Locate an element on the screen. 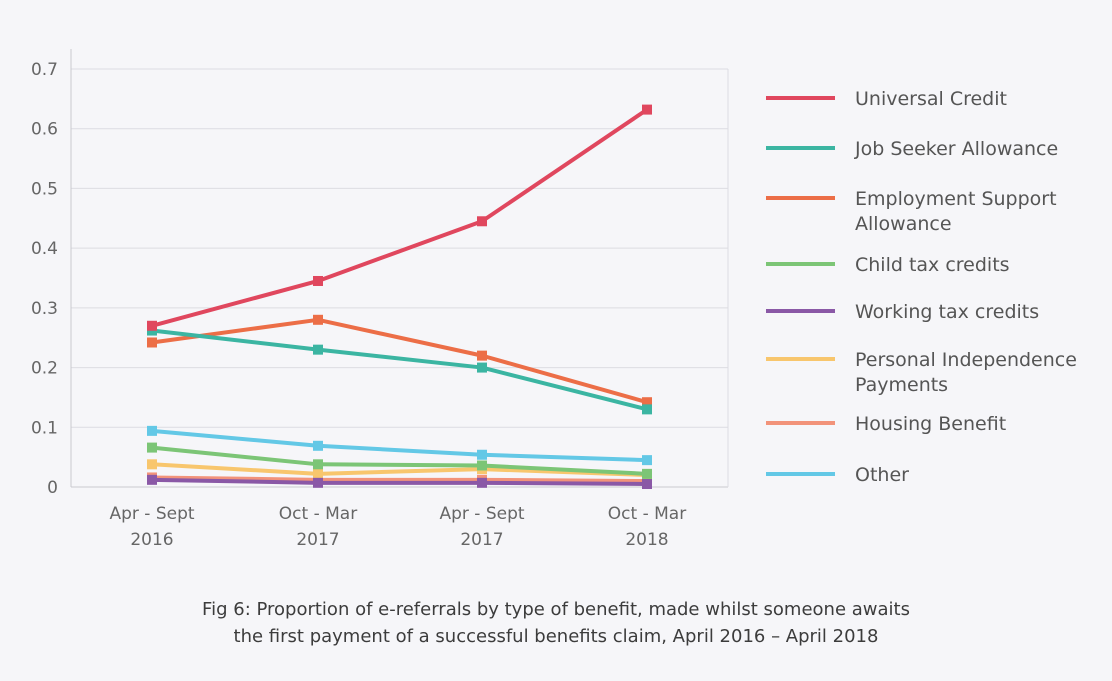 This screenshot has width=1112, height=681. legend-label-line: Child tax credits is located at coordinates (932, 265).